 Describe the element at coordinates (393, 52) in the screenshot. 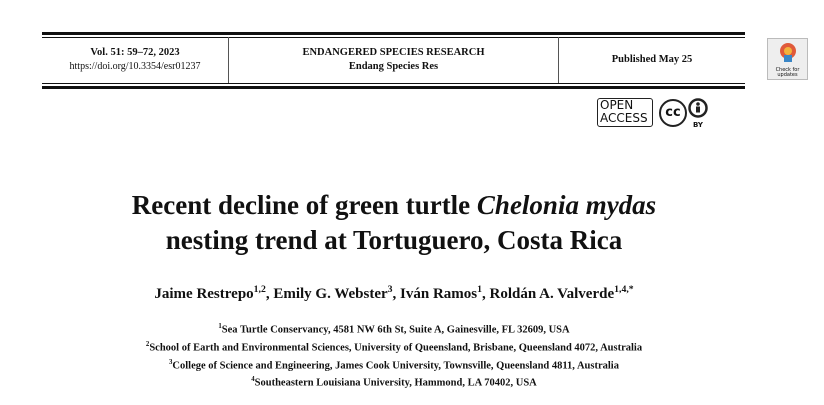

I see `journal: ENDANGERED SPECIES RESEARCH` at that location.